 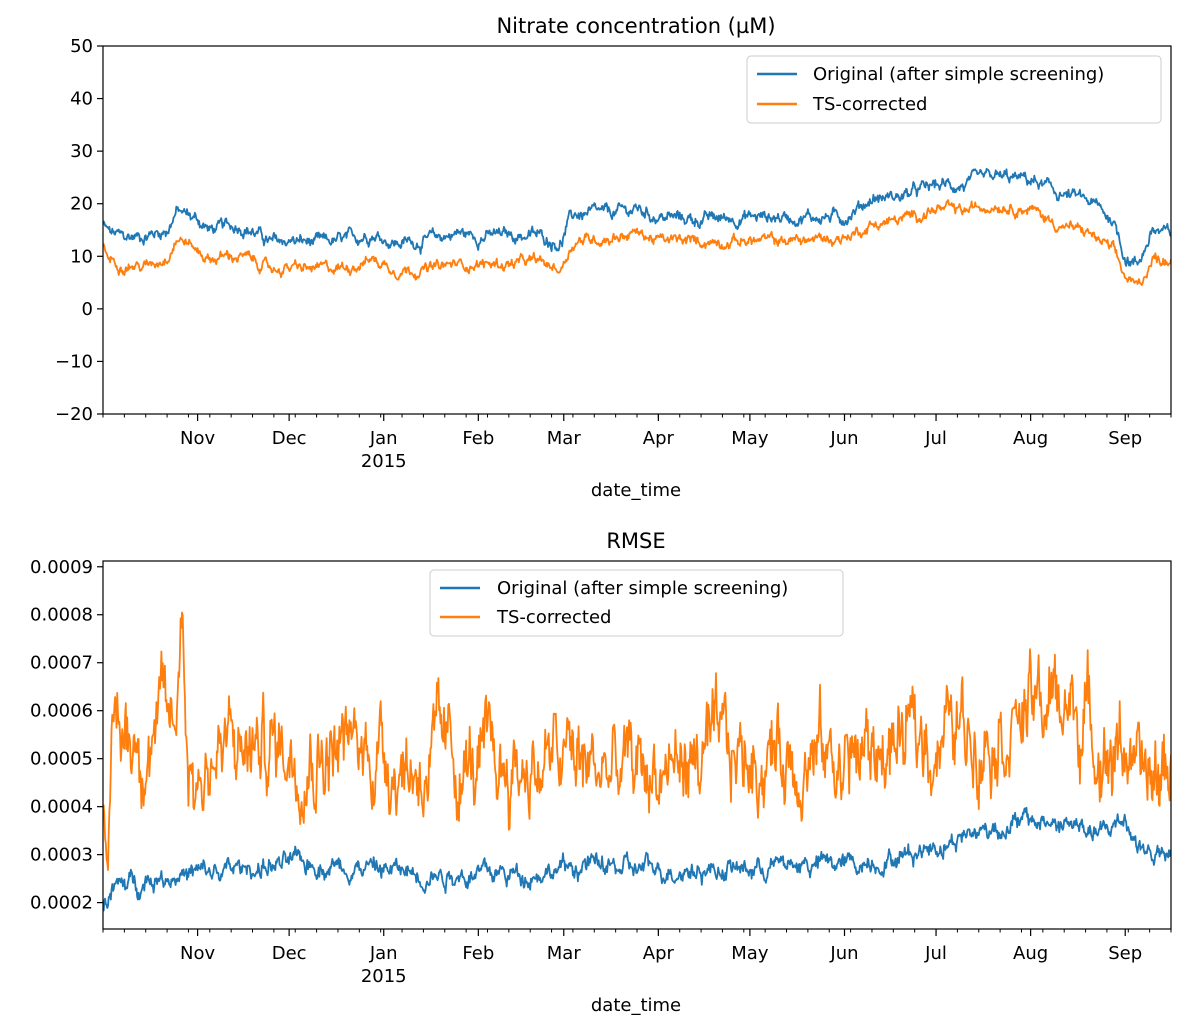 What do you see at coordinates (61, 615) in the screenshot?
I see `y-tick-label: 0.0008` at bounding box center [61, 615].